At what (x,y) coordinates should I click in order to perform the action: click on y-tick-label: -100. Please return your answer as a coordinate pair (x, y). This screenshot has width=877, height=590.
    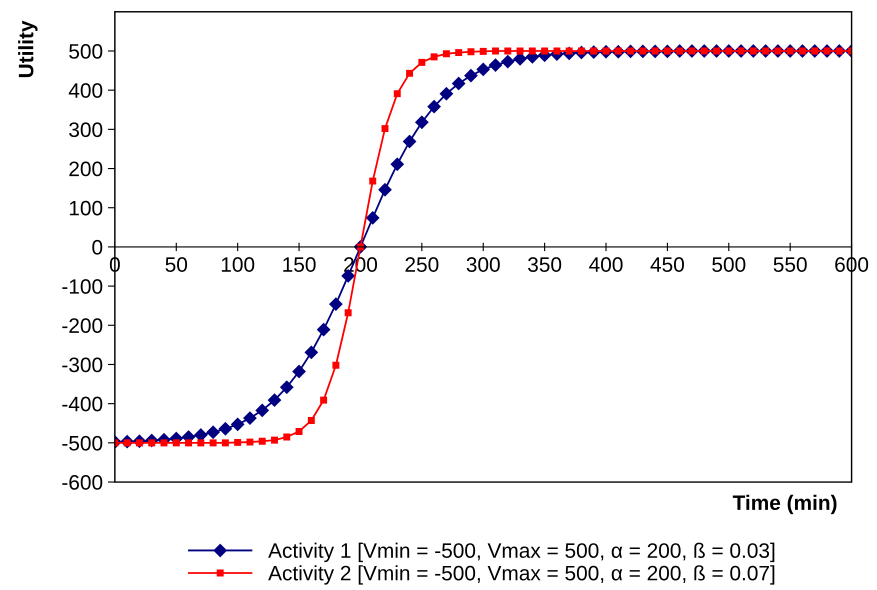
    Looking at the image, I should click on (82, 286).